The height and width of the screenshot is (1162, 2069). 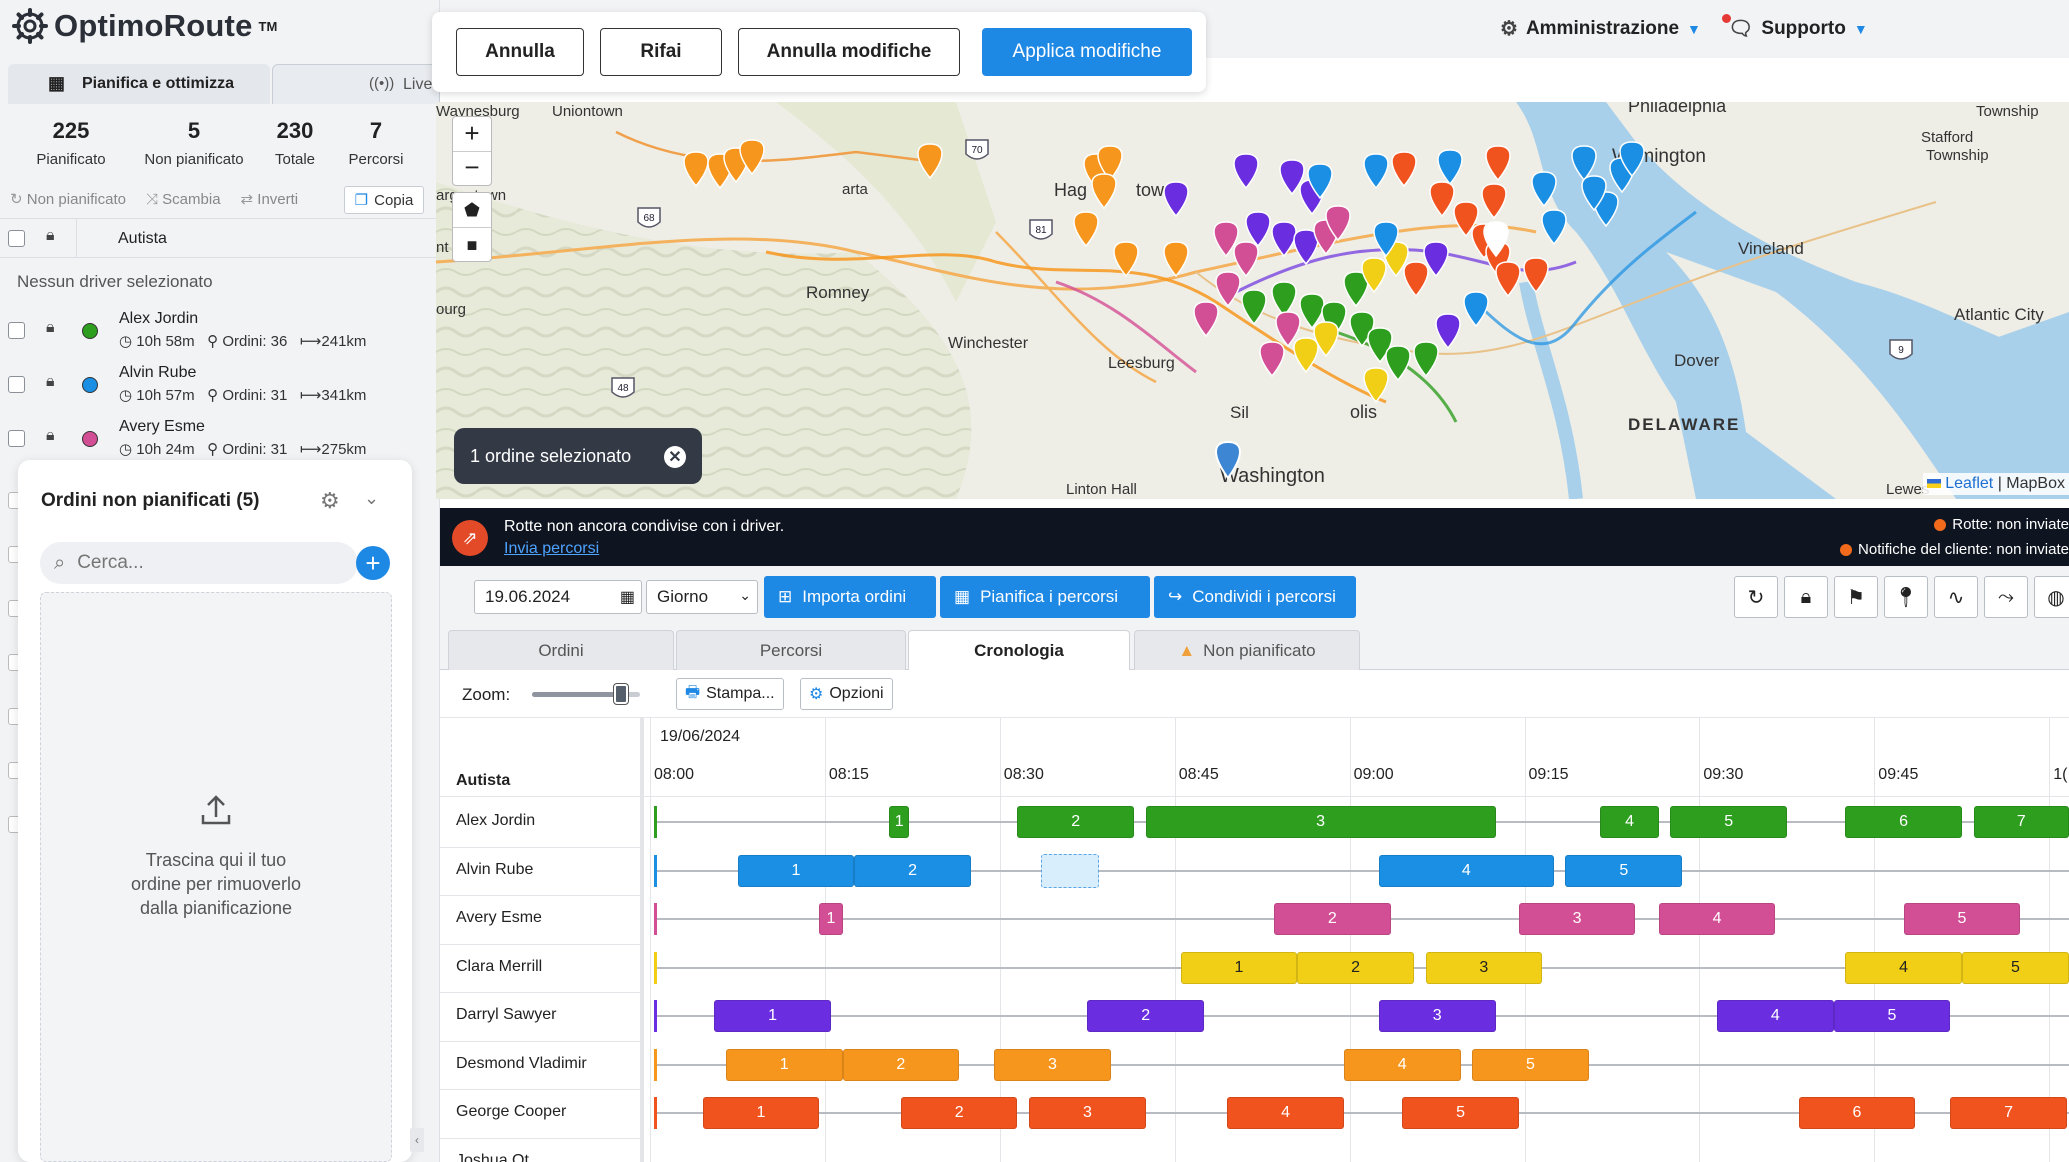 What do you see at coordinates (2008, 1113) in the screenshot?
I see `order-block: 7` at bounding box center [2008, 1113].